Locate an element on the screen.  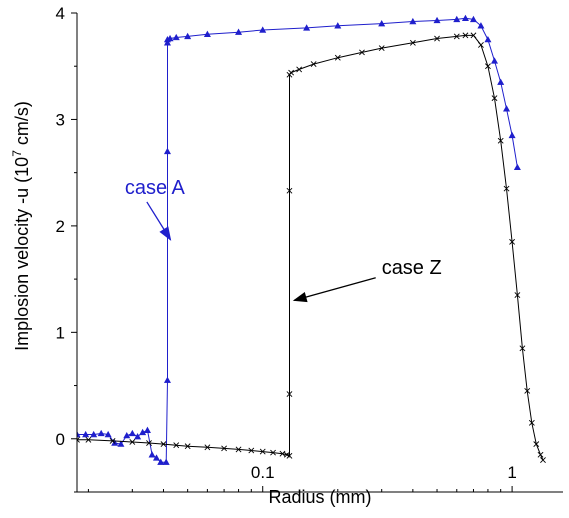
y-axis-title: Implosion velocity -u (107 cm/s) is located at coordinates (21, 226).